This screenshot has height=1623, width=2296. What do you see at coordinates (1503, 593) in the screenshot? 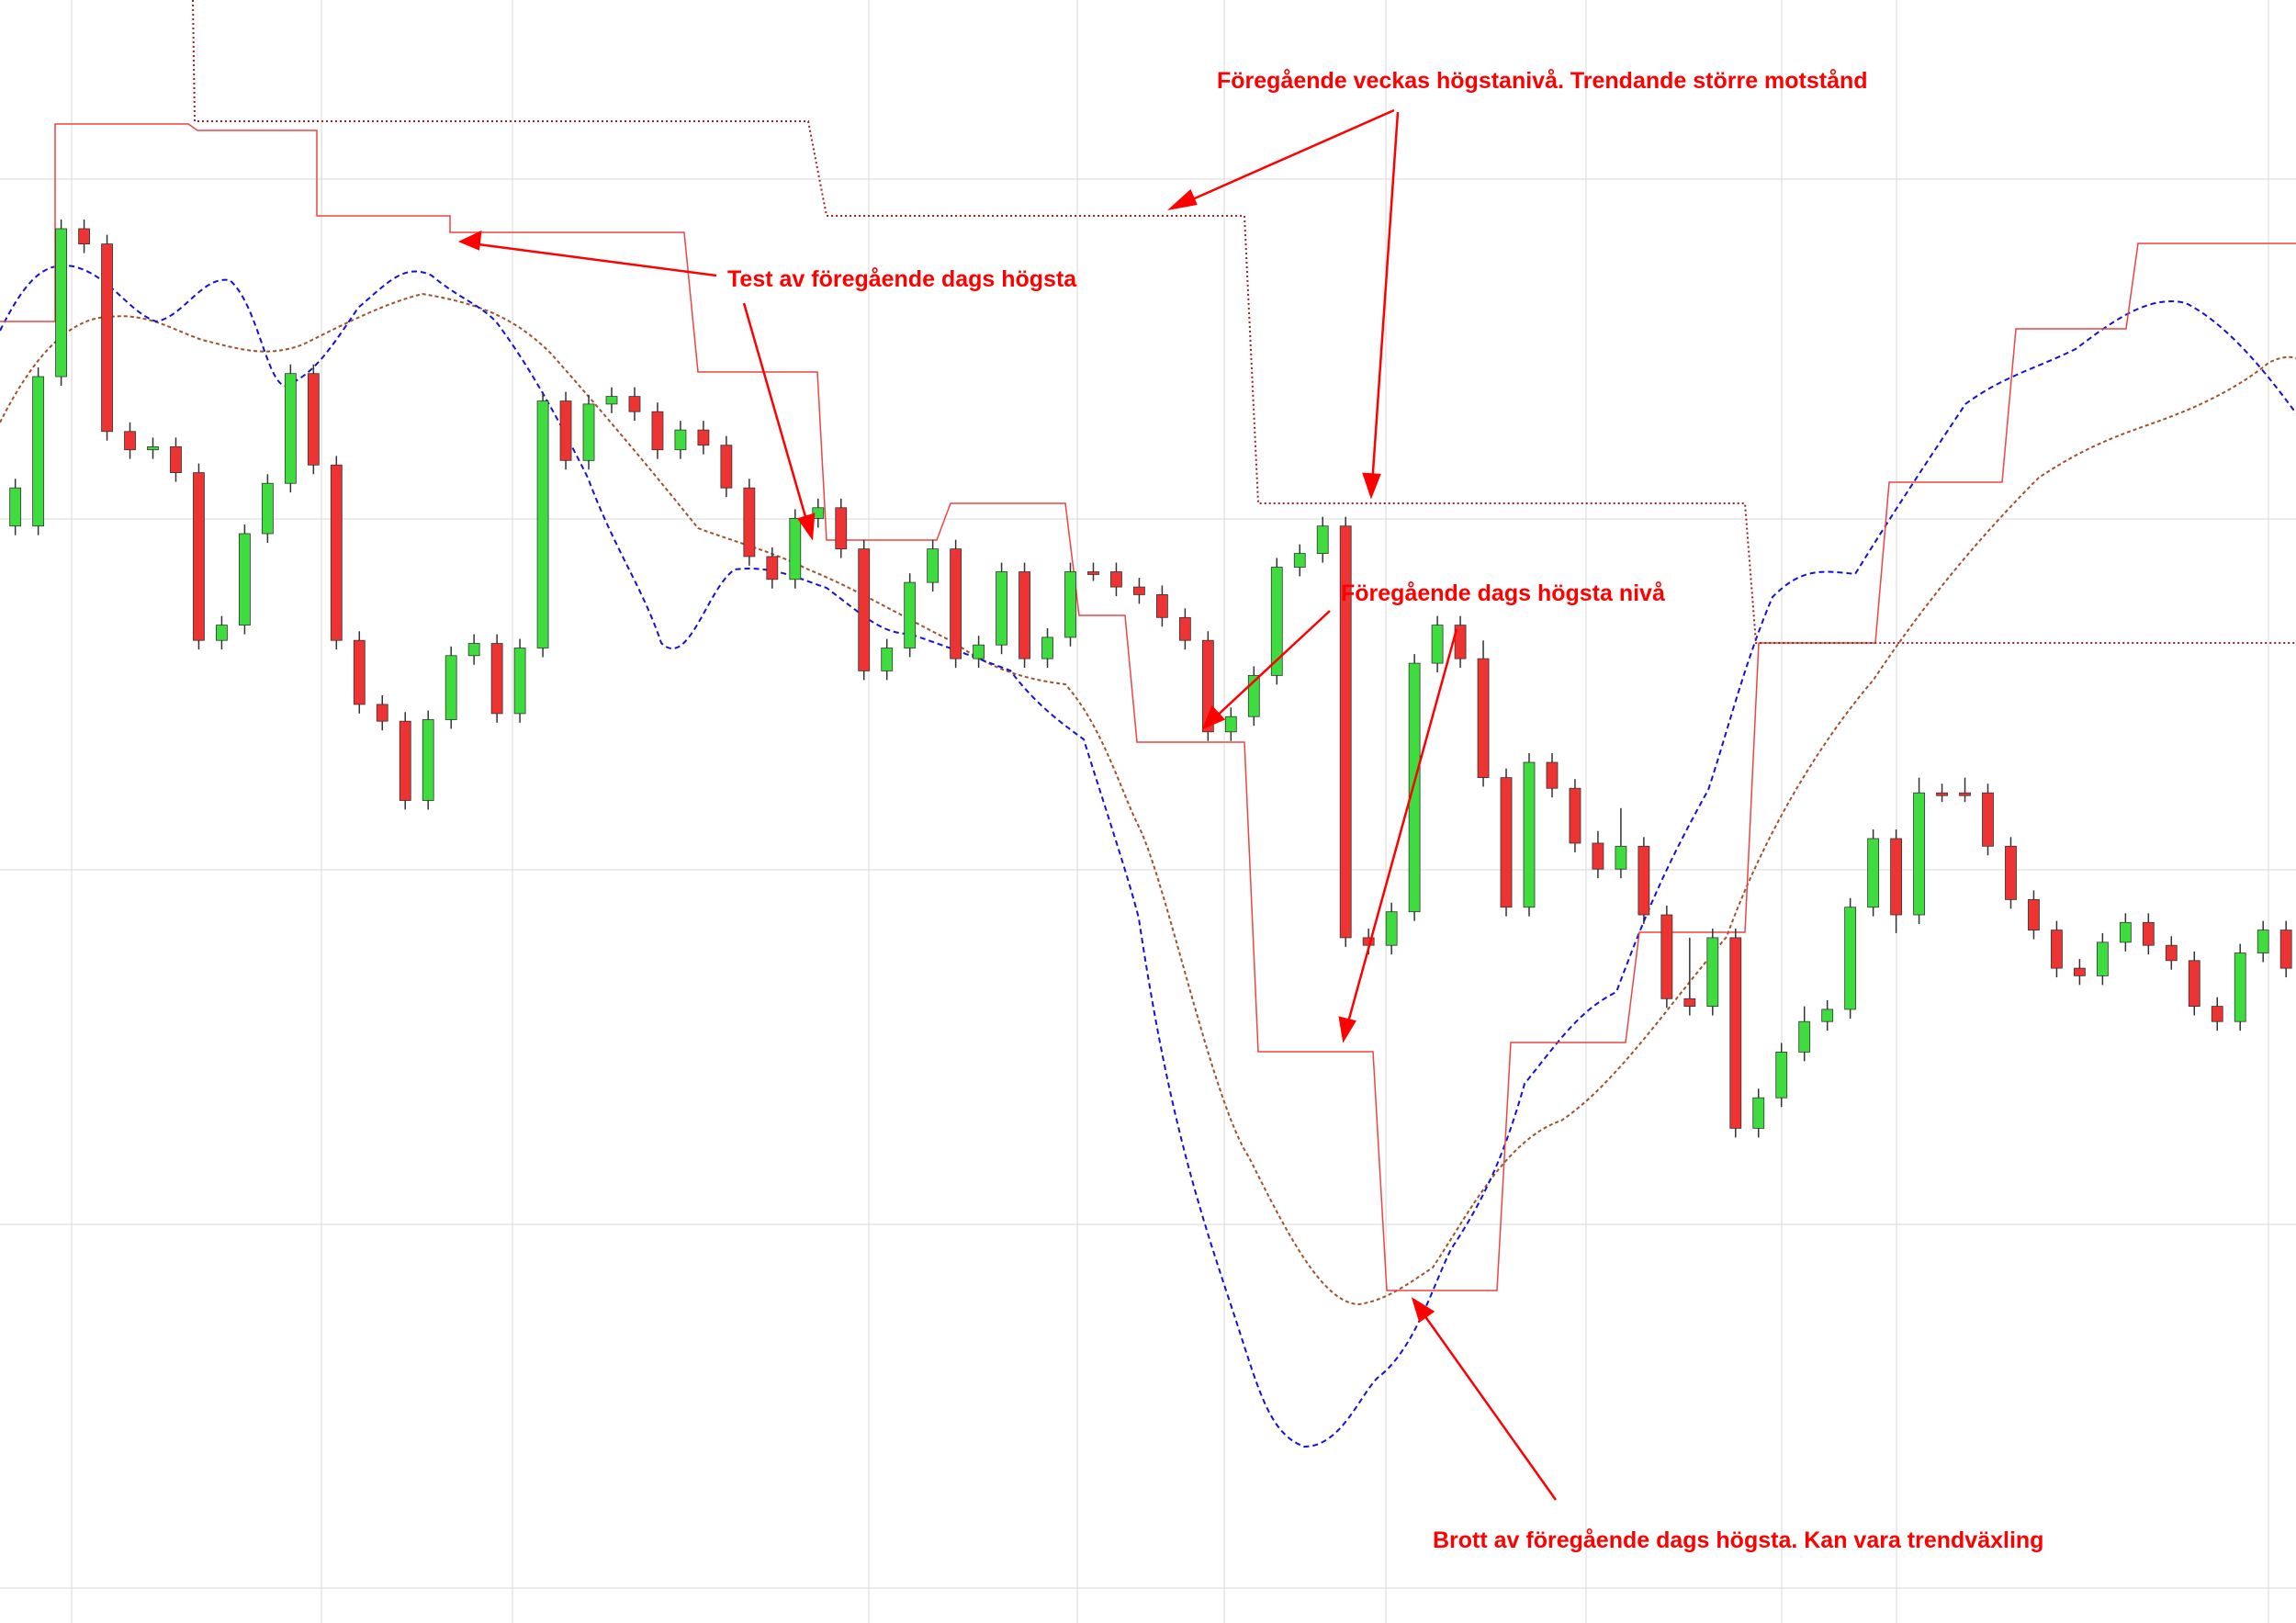
I see `annotation-prev-day-high-level: Föregående dags högsta nivå` at bounding box center [1503, 593].